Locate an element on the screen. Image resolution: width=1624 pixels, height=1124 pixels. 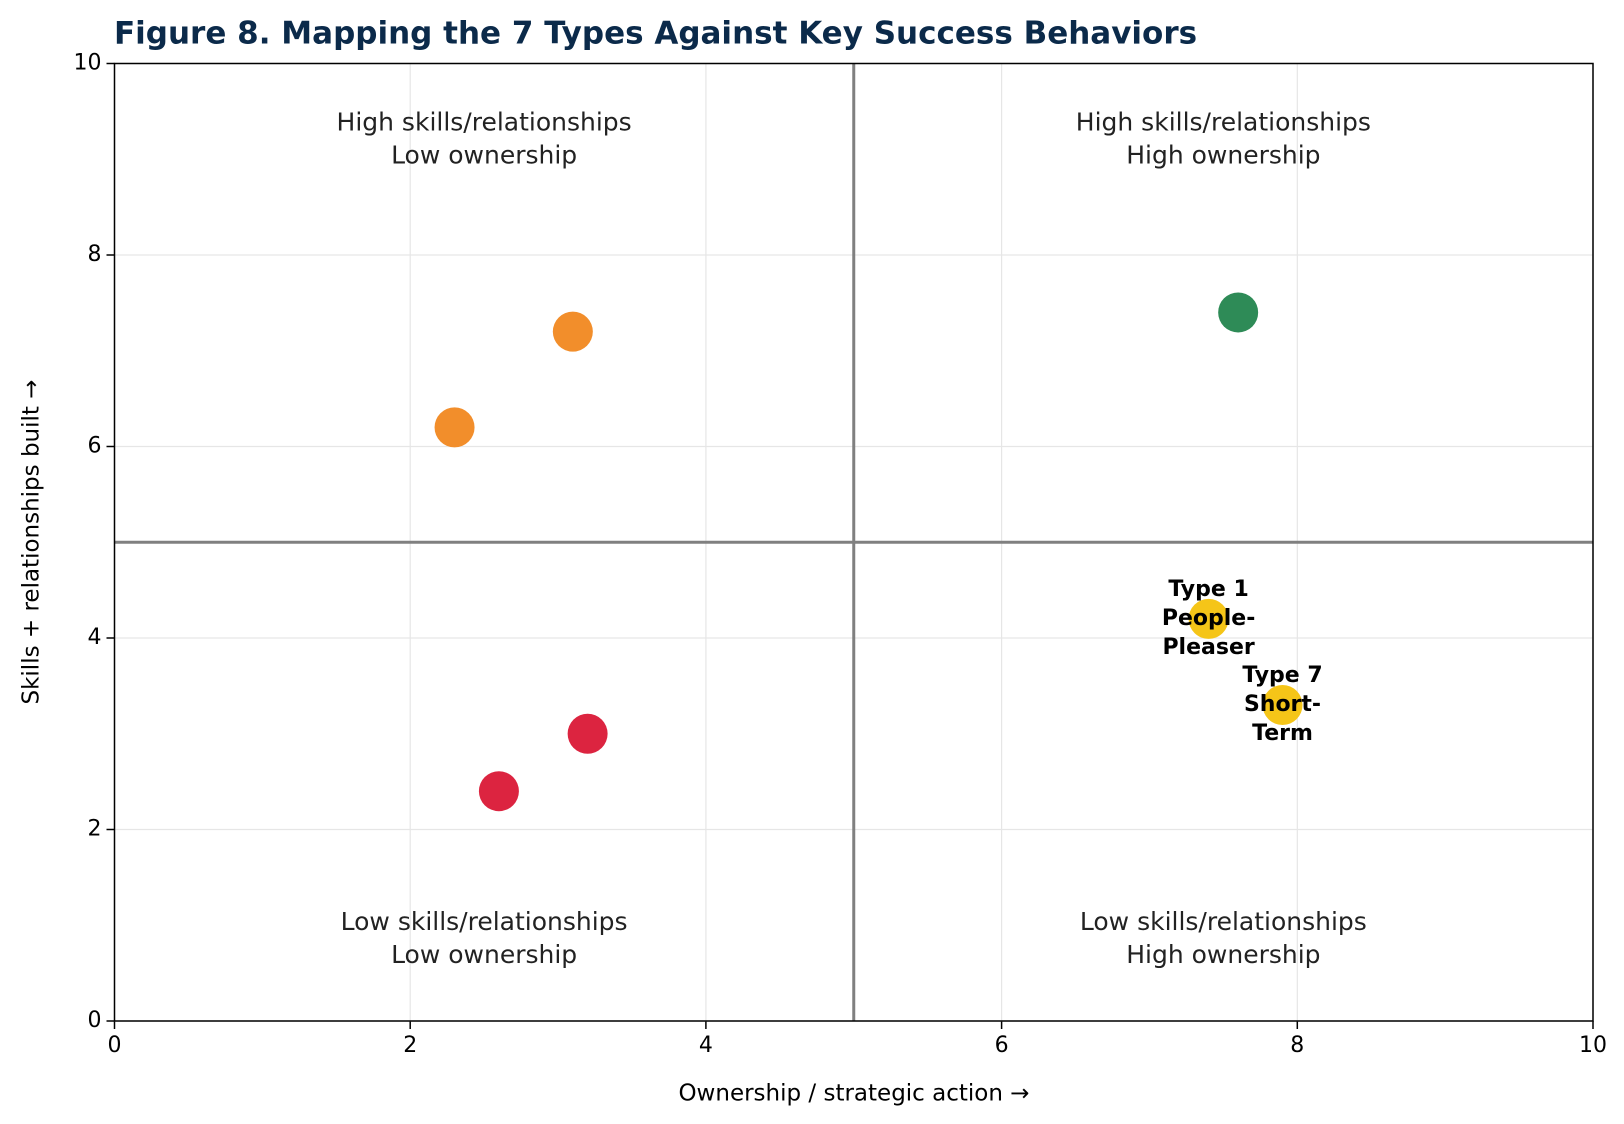
x-tick-label: 0 is located at coordinates (115, 1045).